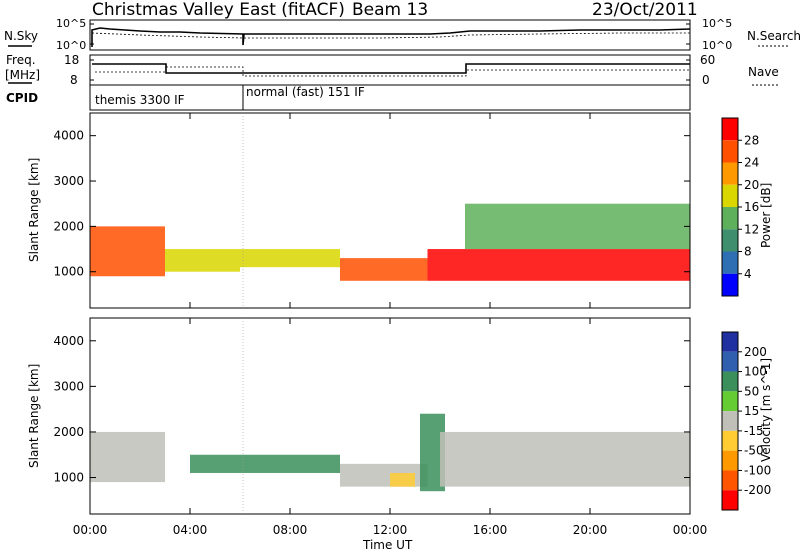 This screenshot has width=800, height=558. Describe the element at coordinates (22, 75) in the screenshot. I see `freq-label-2: [MHz]` at that location.